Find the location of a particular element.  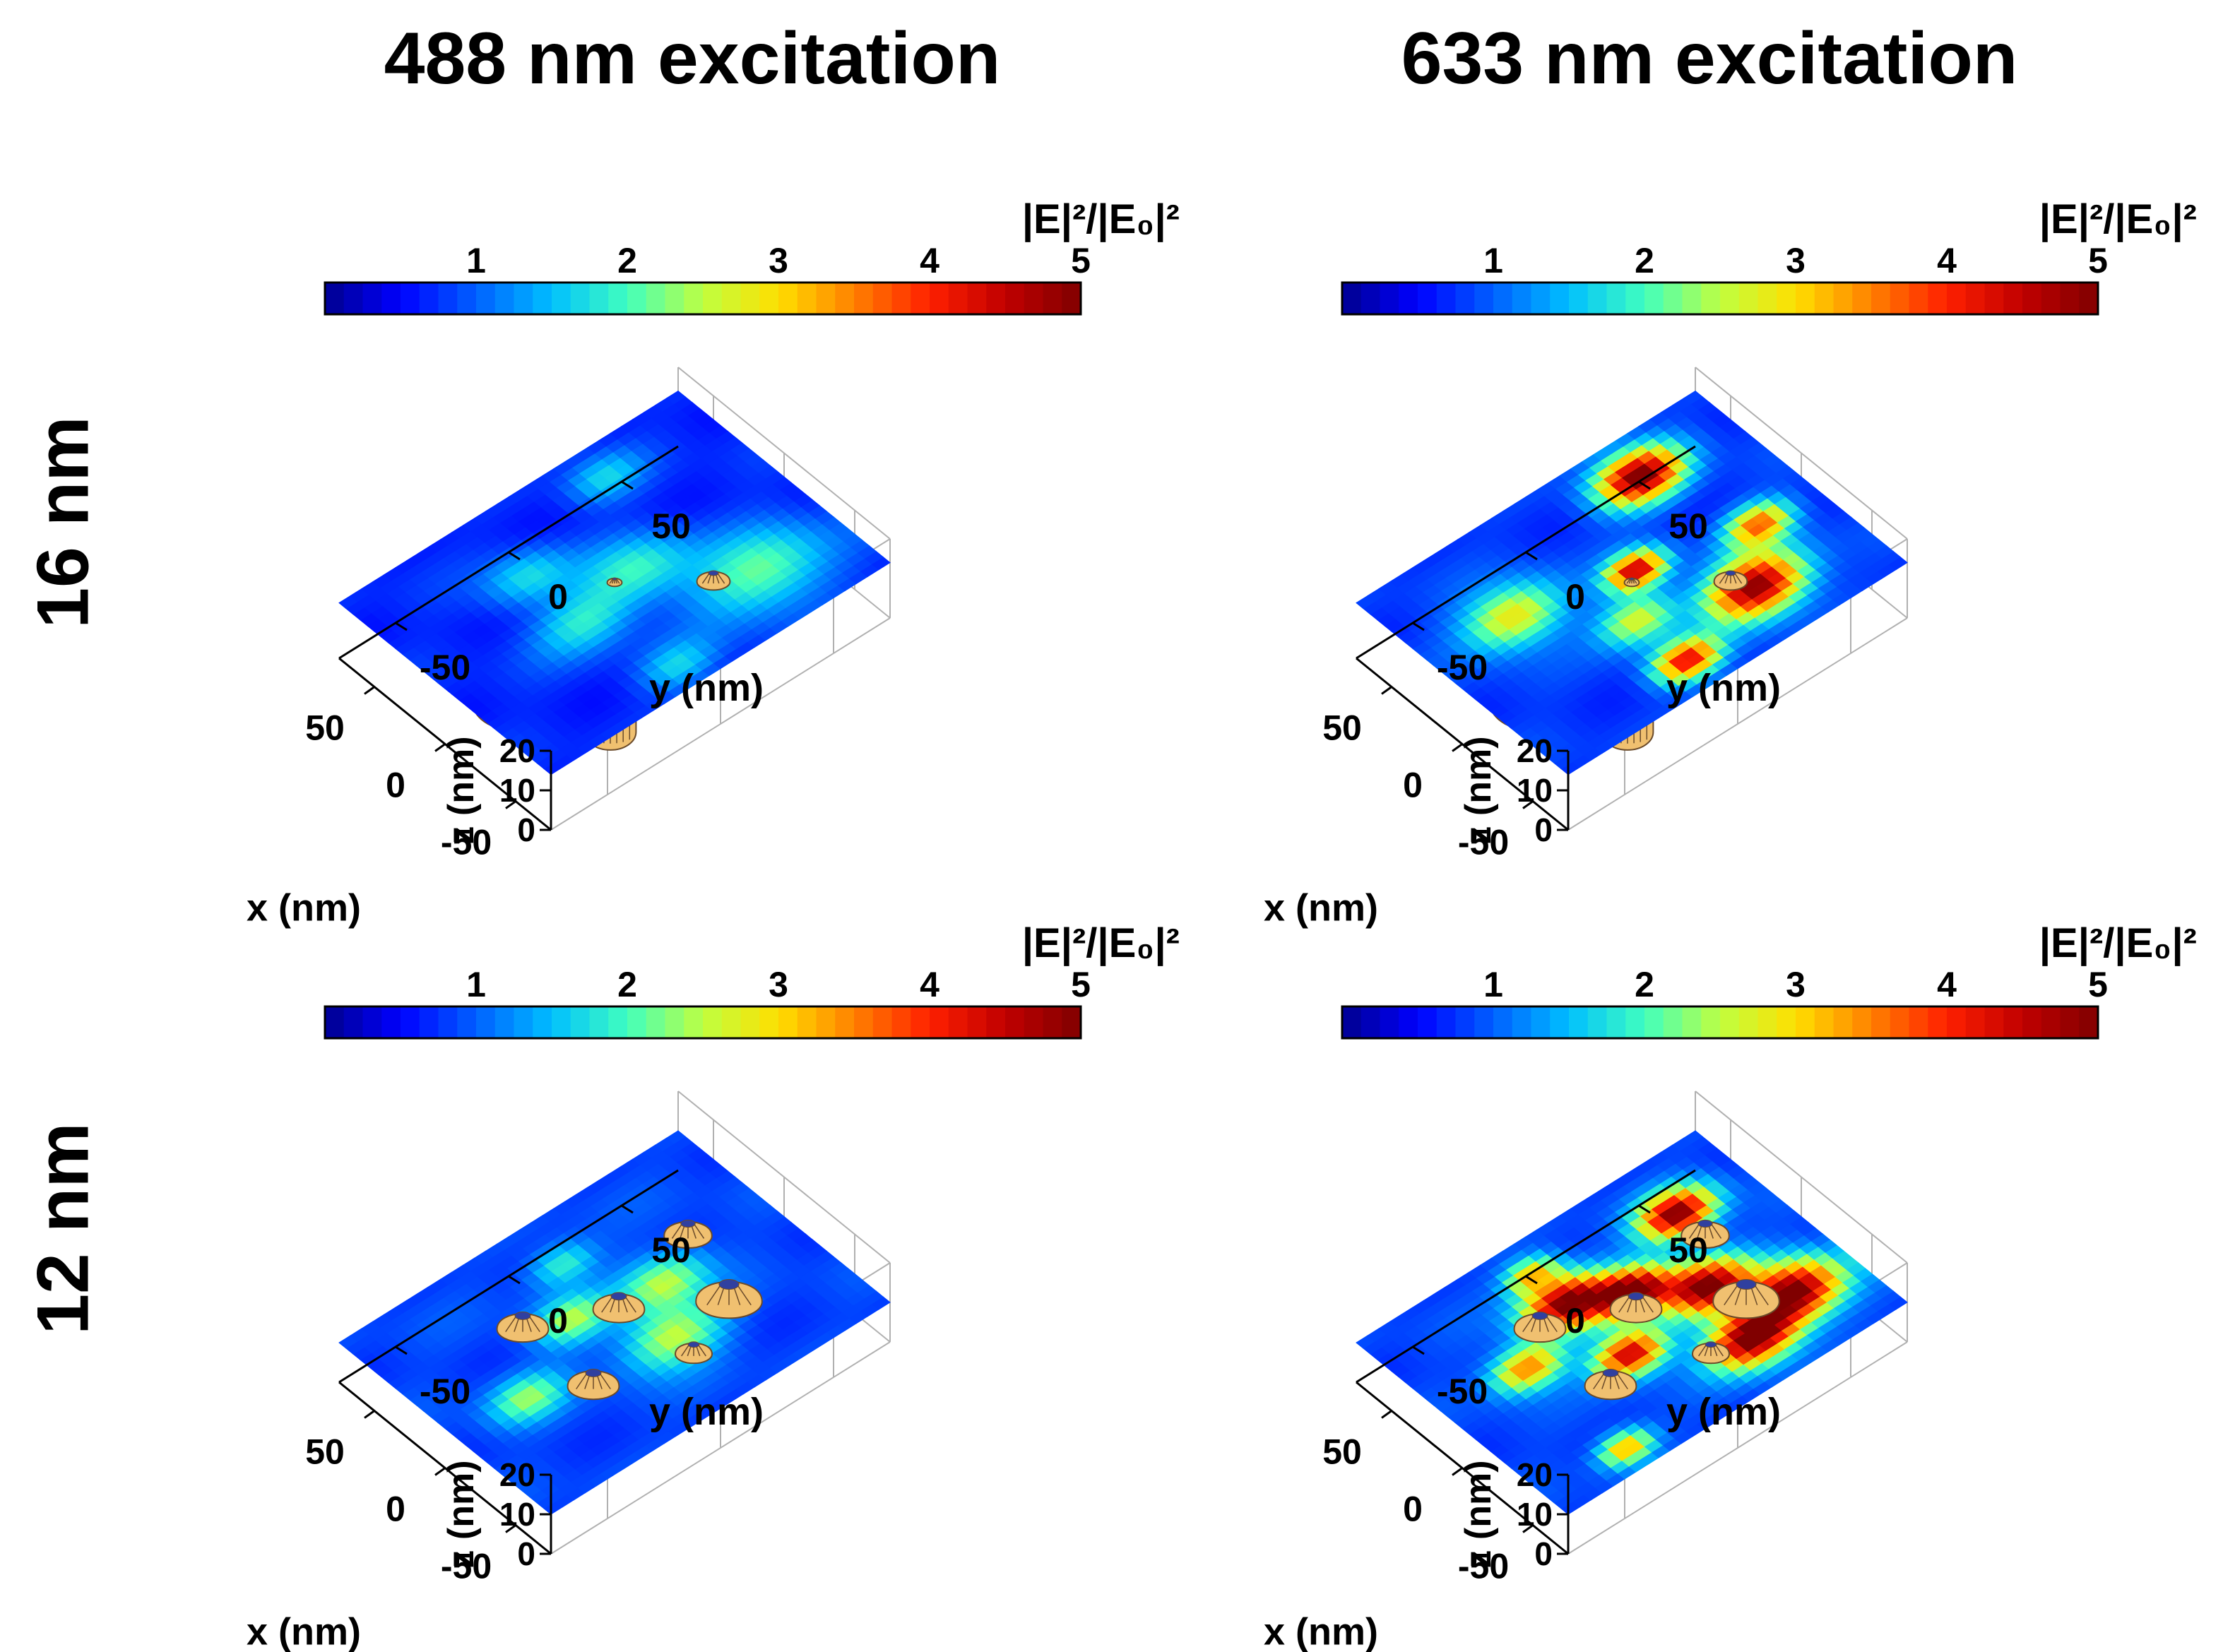

z-tick-label: 0 is located at coordinates (1543, 830).